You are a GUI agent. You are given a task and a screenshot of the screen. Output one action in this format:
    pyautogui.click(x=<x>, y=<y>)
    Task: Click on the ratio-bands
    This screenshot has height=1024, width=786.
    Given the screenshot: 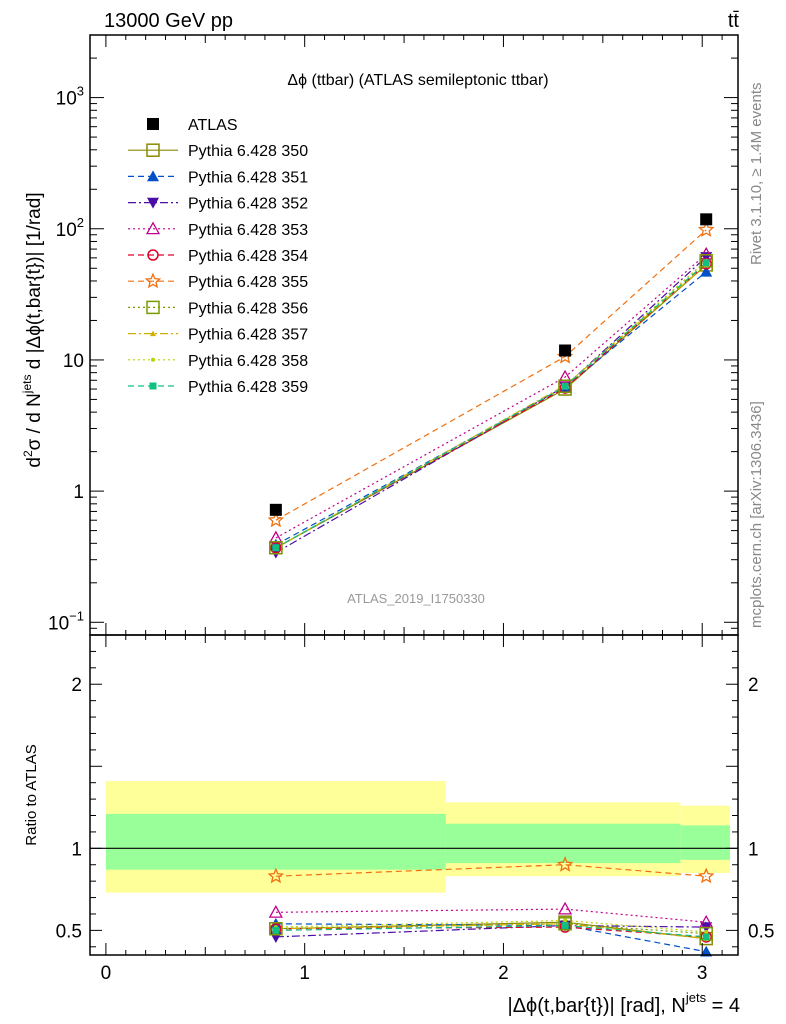 What is the action you would take?
    pyautogui.click(x=414, y=837)
    